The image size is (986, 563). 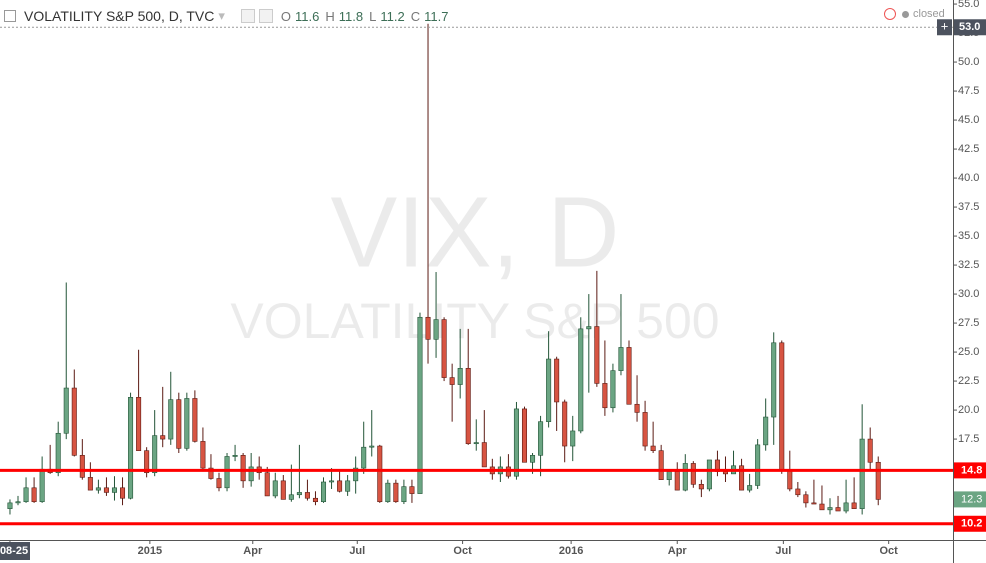 I want to click on watermark-sub: VOLATILITY S&P 500, so click(x=474, y=321).